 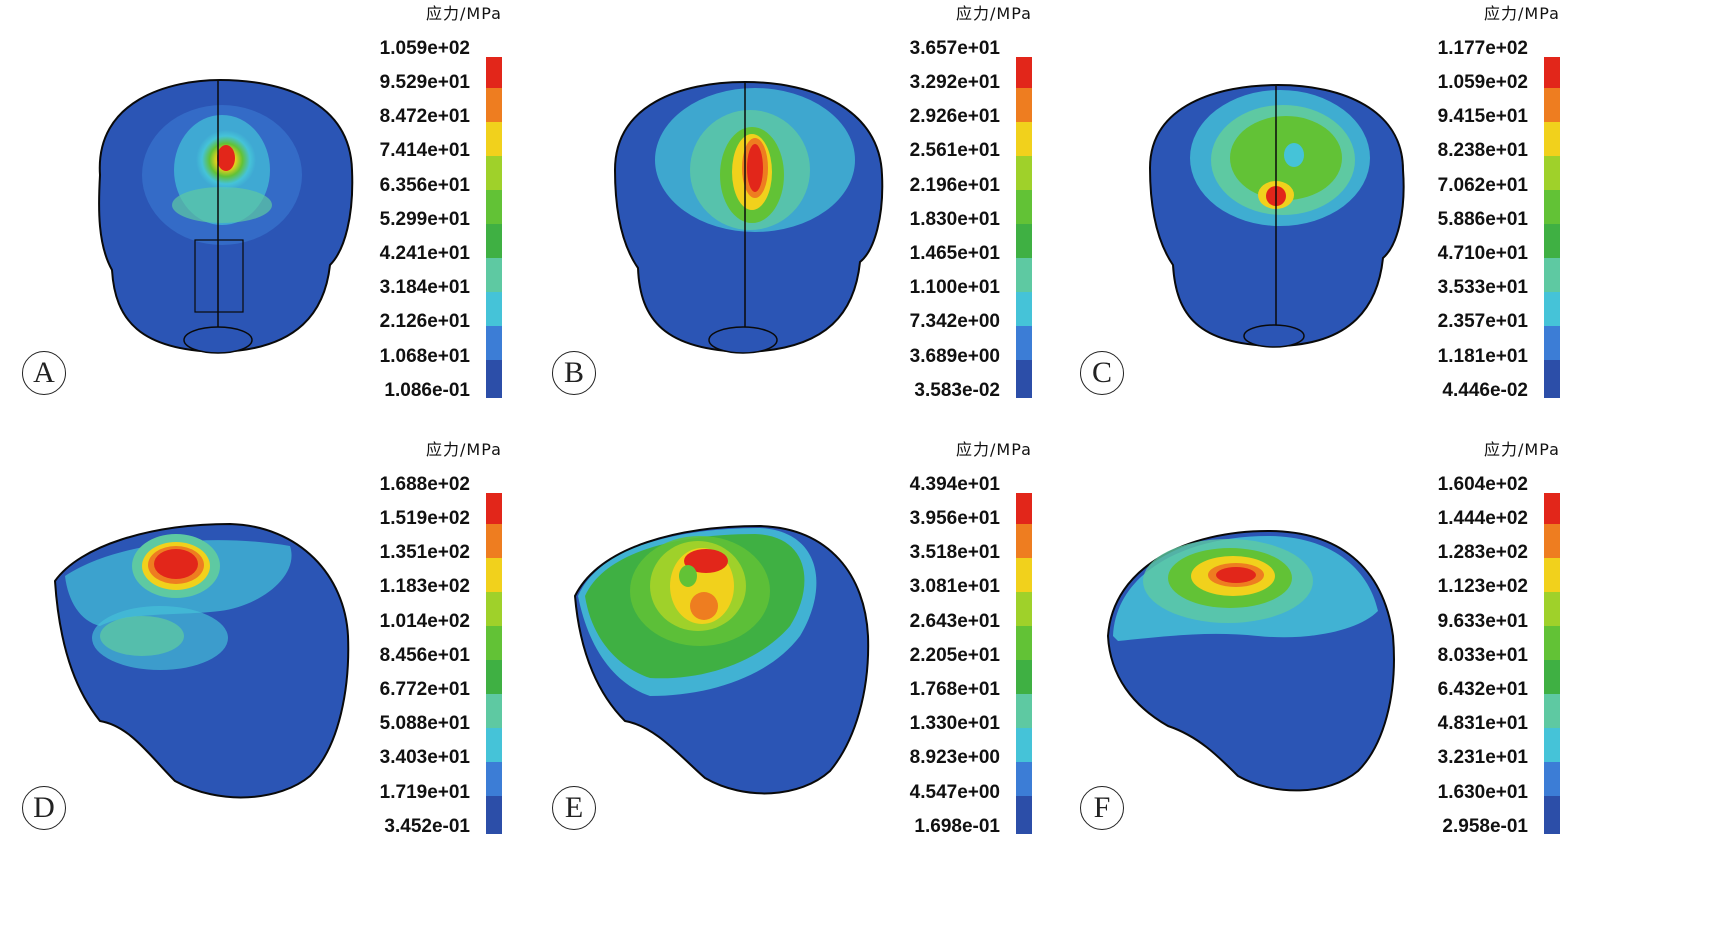 I want to click on legend-tick: 3.231e+01, so click(x=1482, y=757).